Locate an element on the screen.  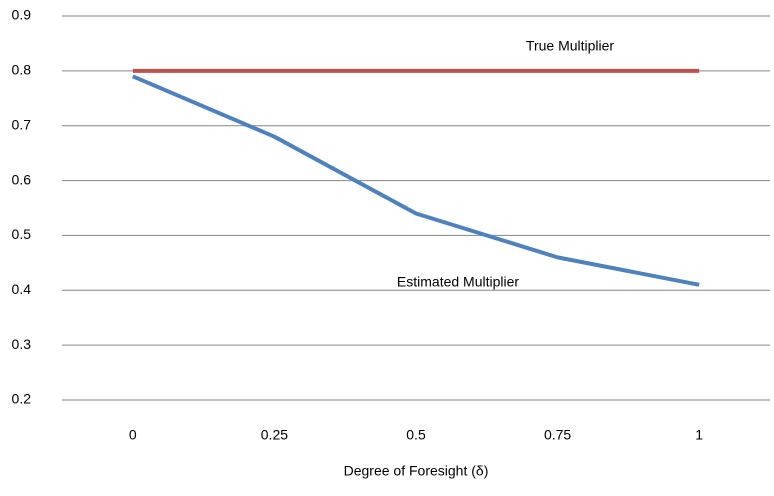
y-tick-label: 0.5 is located at coordinates (22, 234).